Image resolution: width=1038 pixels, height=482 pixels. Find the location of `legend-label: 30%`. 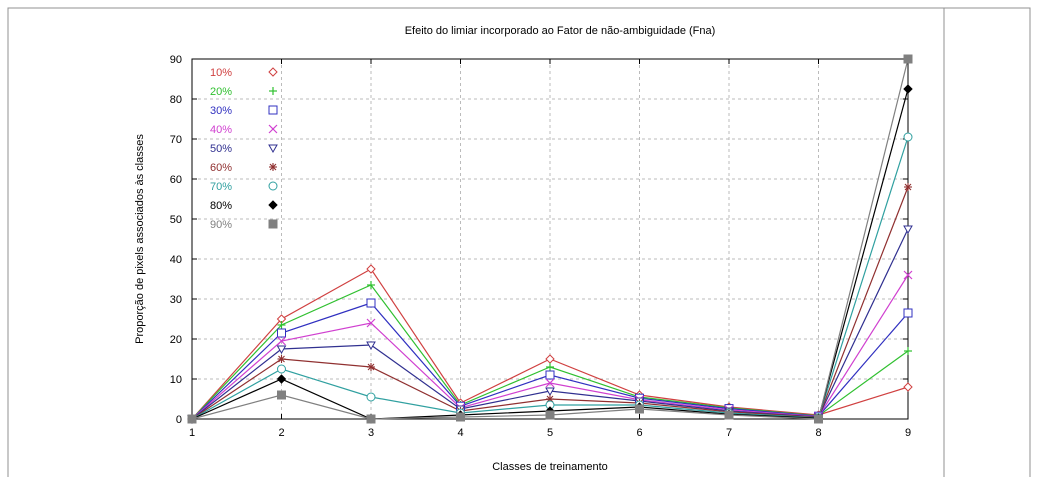

legend-label: 30% is located at coordinates (221, 111).